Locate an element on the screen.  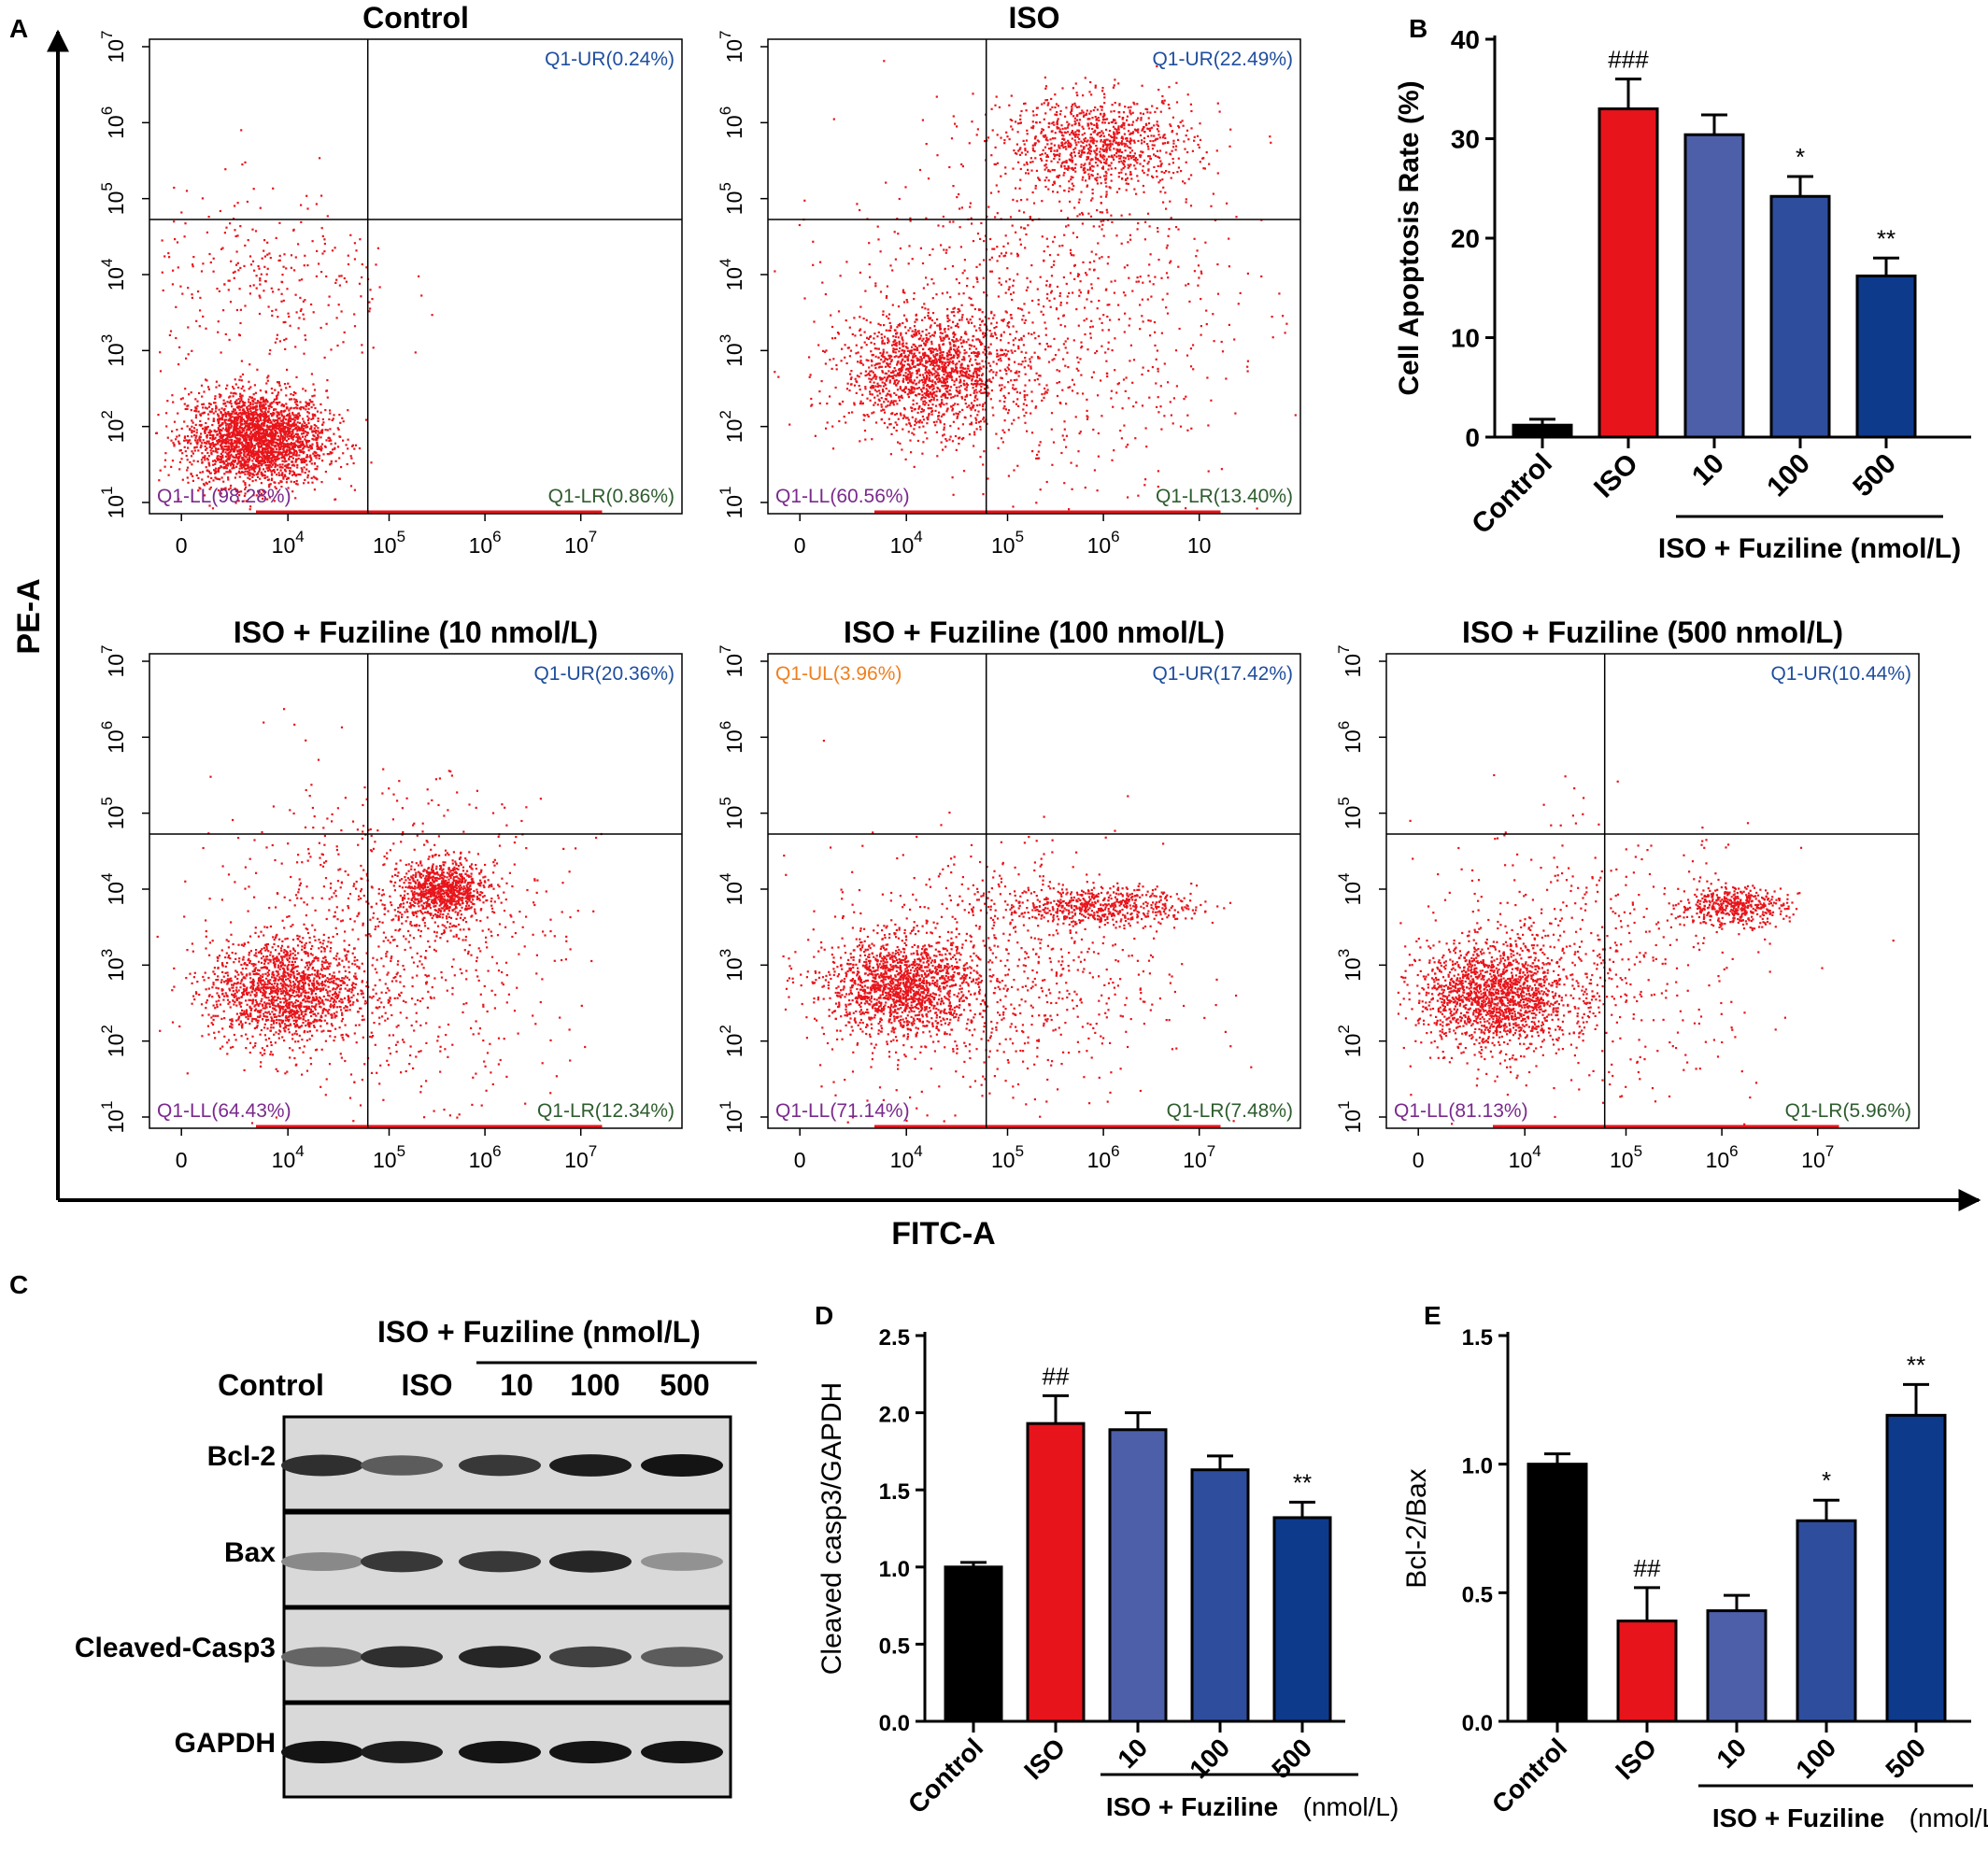
lane-label: Control is located at coordinates (271, 1385).